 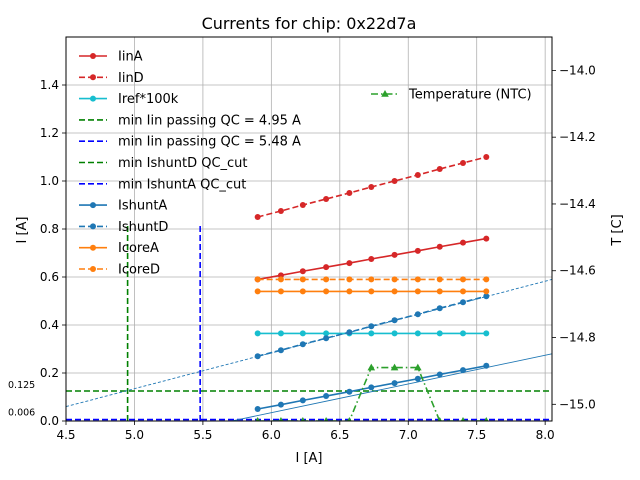 I want to click on x-tick-label-1: 5.0, so click(x=134, y=435).